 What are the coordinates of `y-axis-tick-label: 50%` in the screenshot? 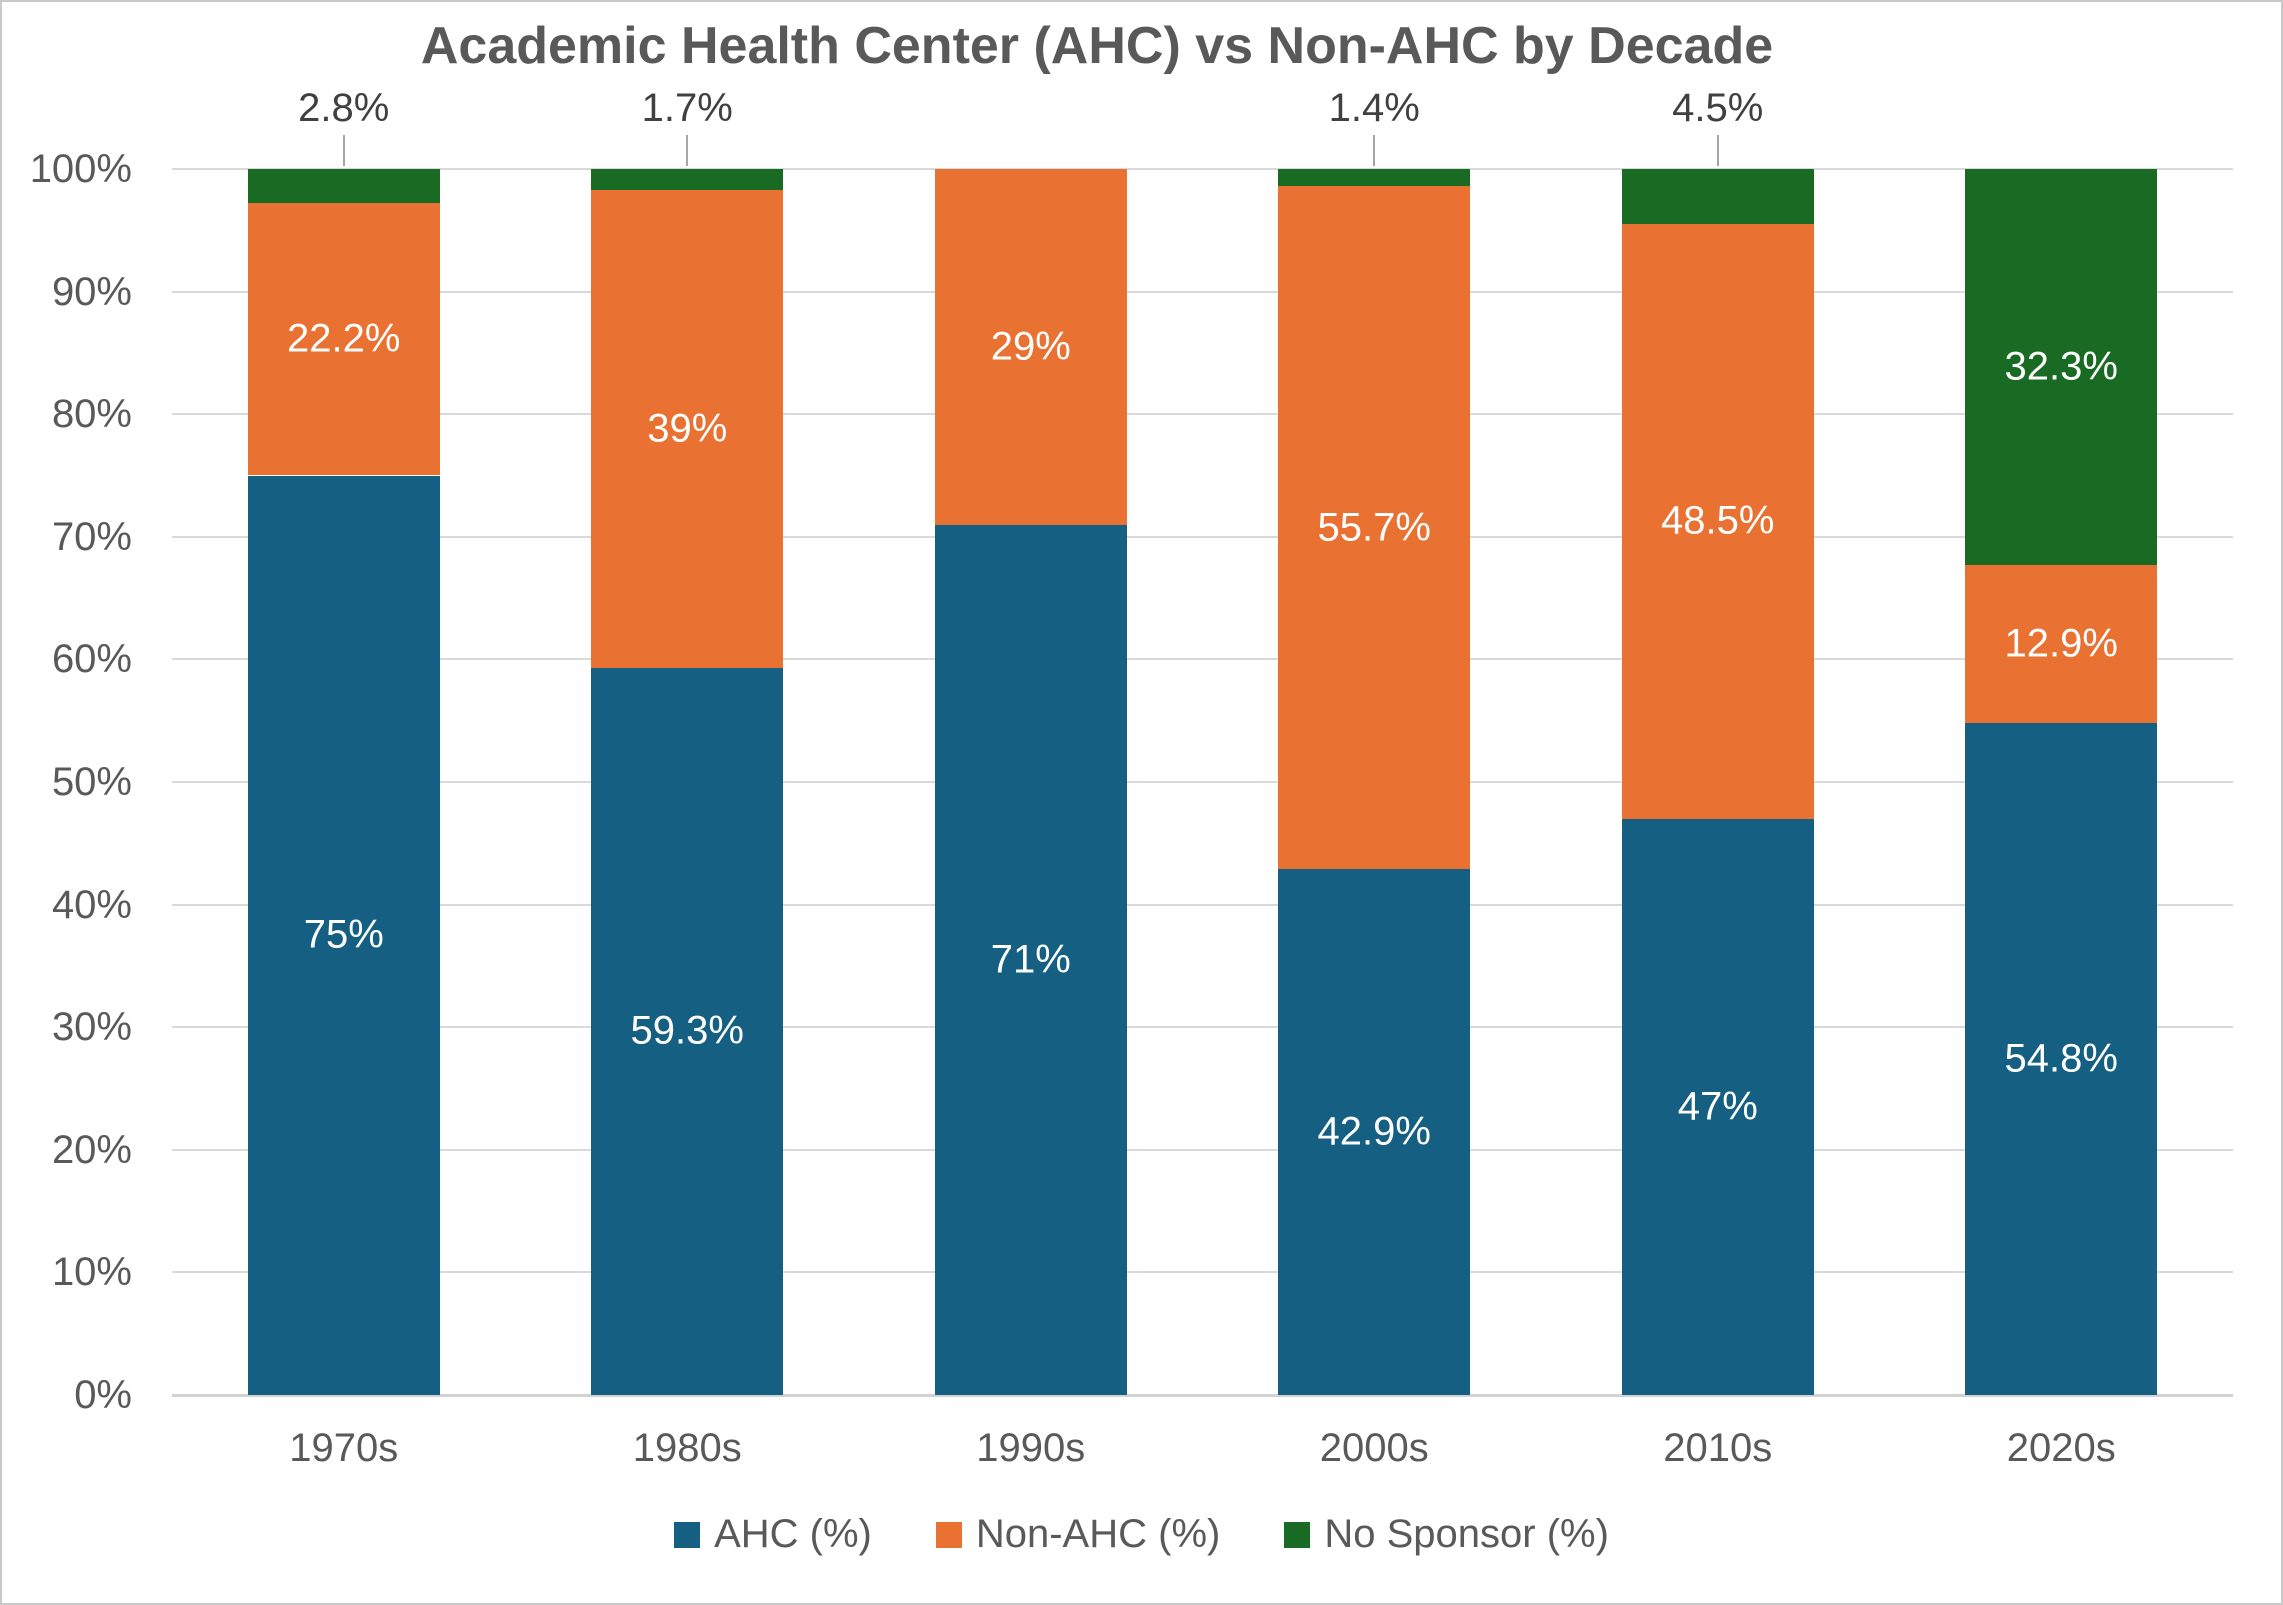 It's located at (91, 782).